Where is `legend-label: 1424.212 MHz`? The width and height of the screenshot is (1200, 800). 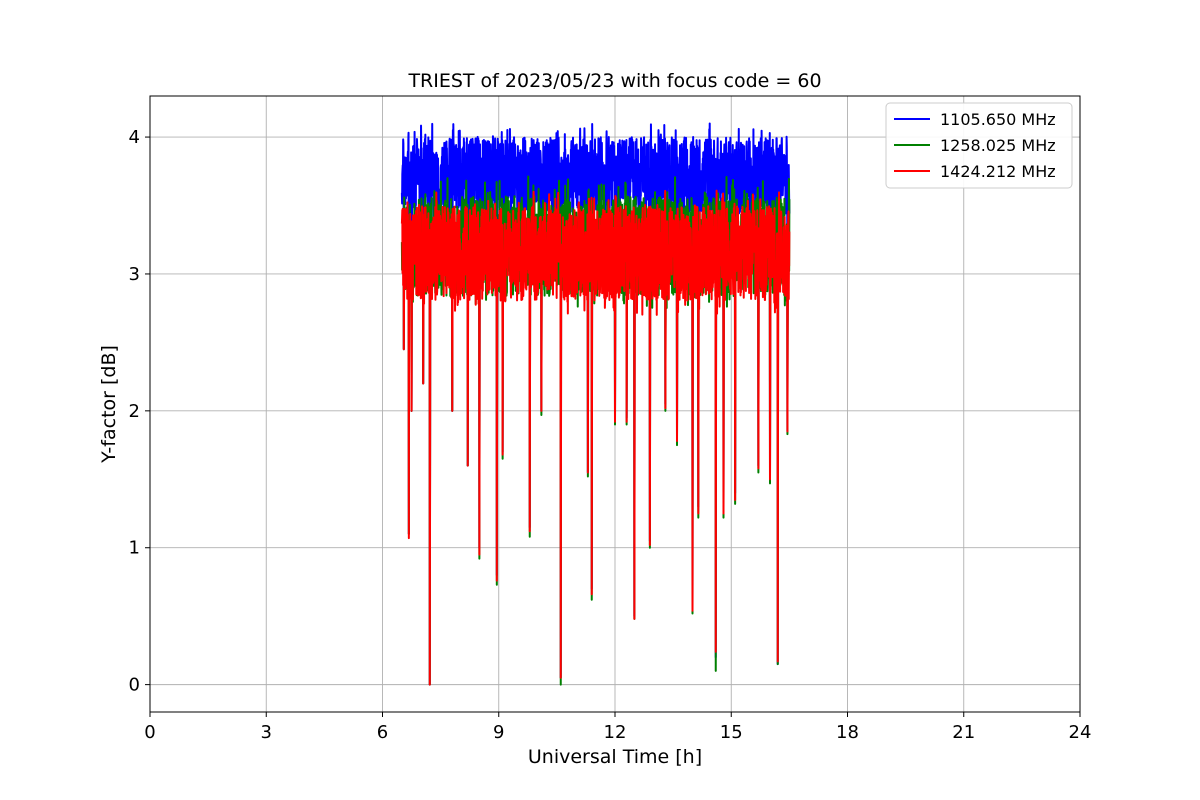 legend-label: 1424.212 MHz is located at coordinates (998, 171).